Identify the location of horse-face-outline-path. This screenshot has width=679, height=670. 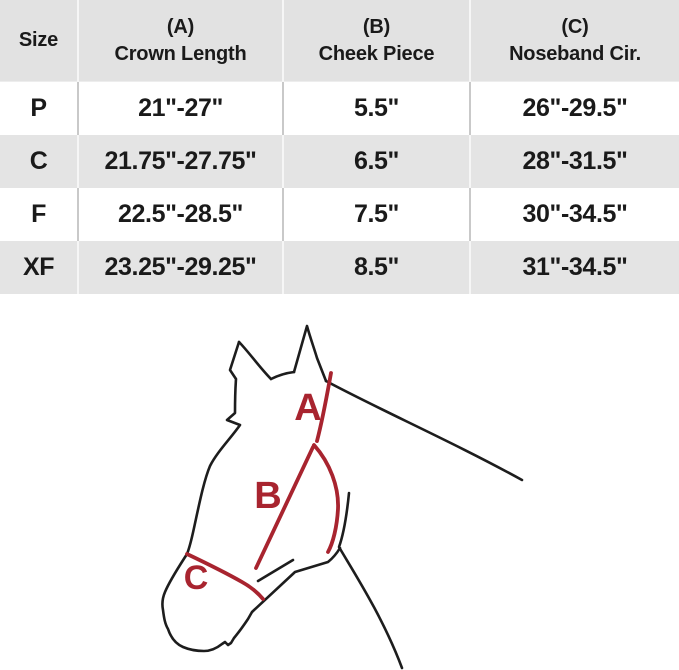
(251, 496).